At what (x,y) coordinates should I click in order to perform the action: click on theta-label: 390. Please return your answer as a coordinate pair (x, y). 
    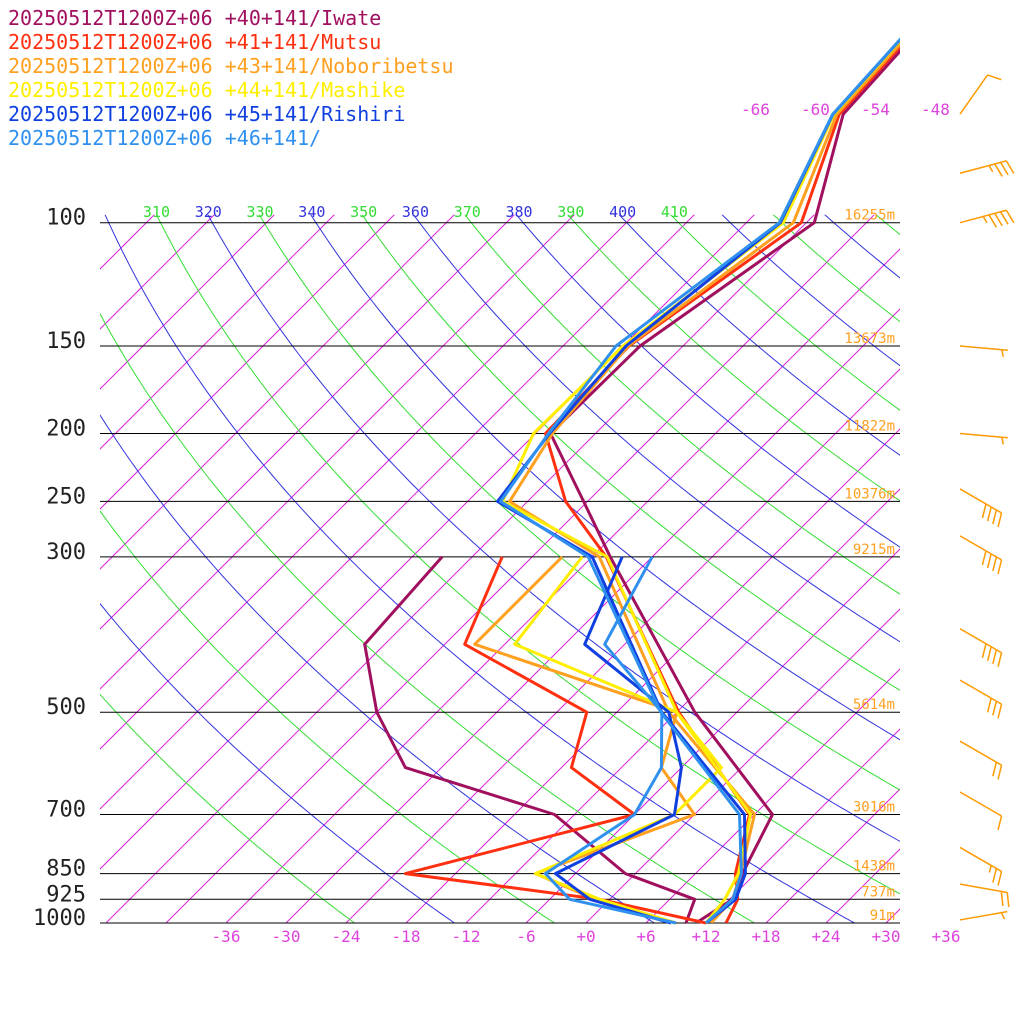
    Looking at the image, I should click on (570, 212).